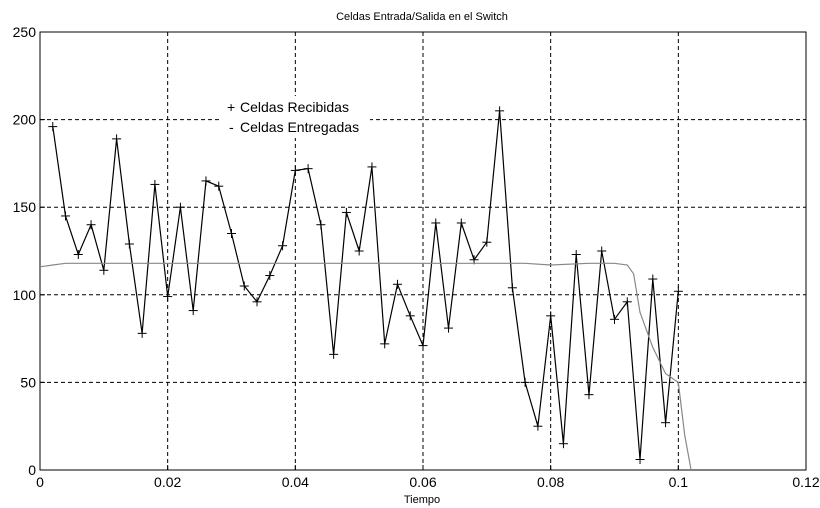 The width and height of the screenshot is (820, 508). Describe the element at coordinates (422, 17) in the screenshot. I see `chart-title: Celdas Entrada/Salida en el Switch` at that location.